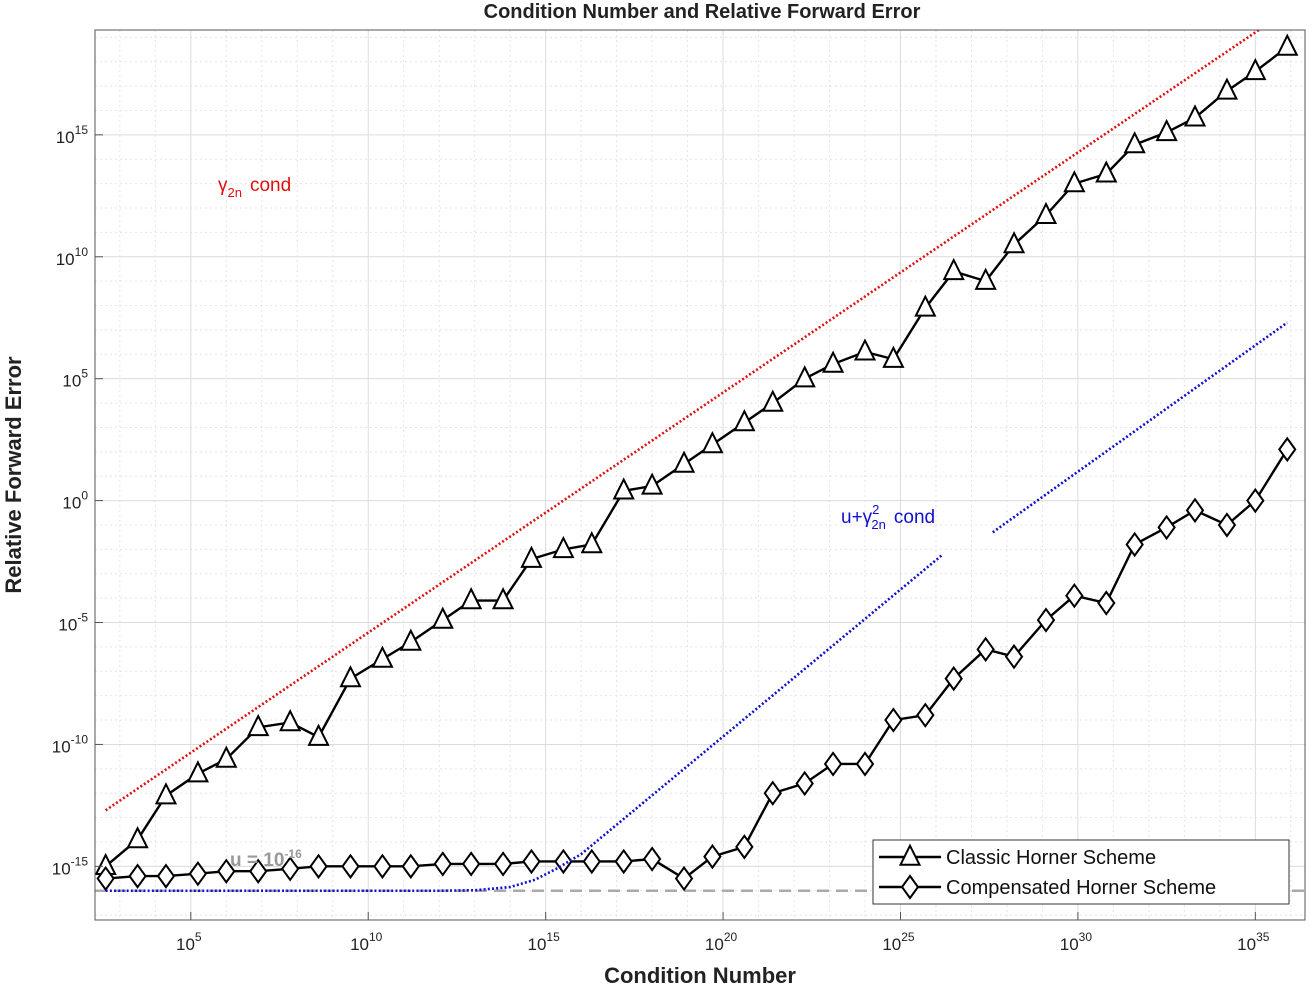  I want to click on annotation-u_gamma: u+γ2 2n cond, so click(888, 517).